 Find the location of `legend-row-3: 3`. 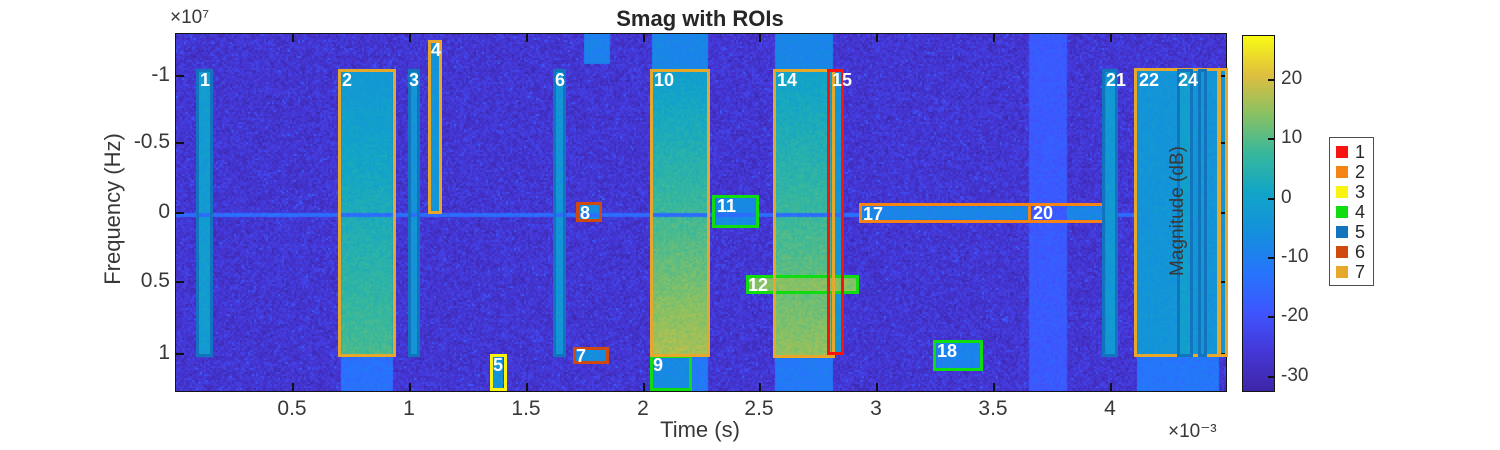

legend-row-3: 3 is located at coordinates (1351, 192).